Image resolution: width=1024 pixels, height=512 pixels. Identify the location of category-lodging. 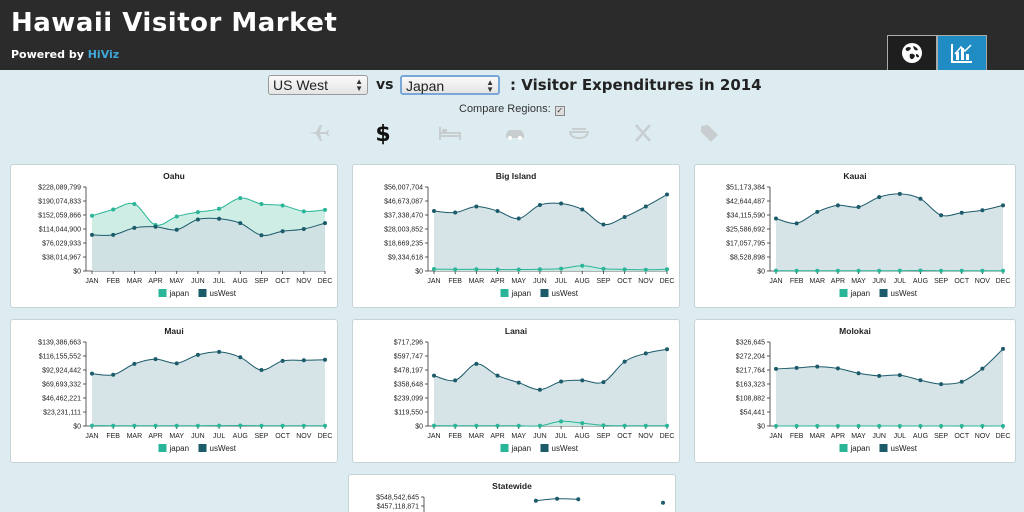
(450, 133).